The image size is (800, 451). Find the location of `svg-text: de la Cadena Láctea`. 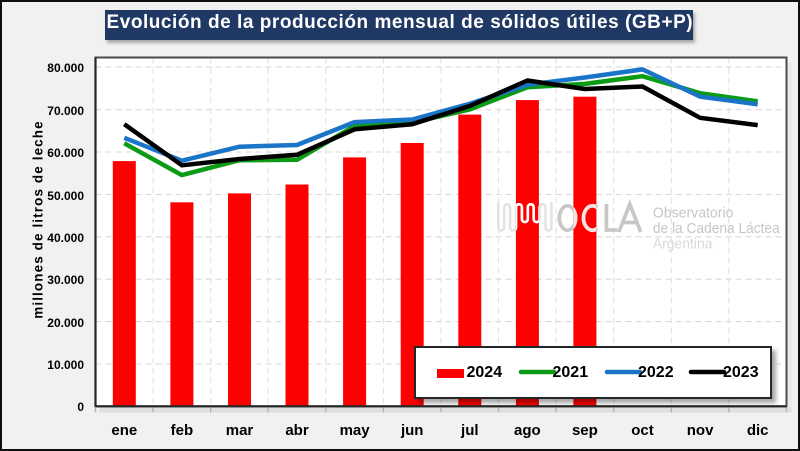

svg-text: de la Cadena Láctea is located at coordinates (717, 229).